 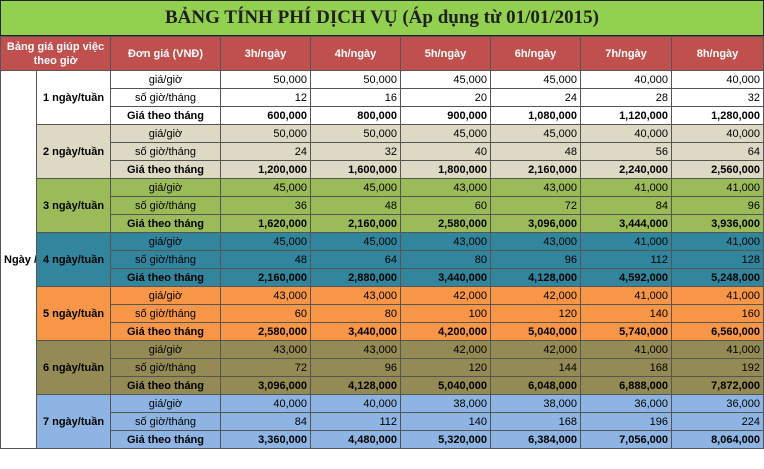 What do you see at coordinates (626, 313) in the screenshot?
I see `cell-hours: 140` at bounding box center [626, 313].